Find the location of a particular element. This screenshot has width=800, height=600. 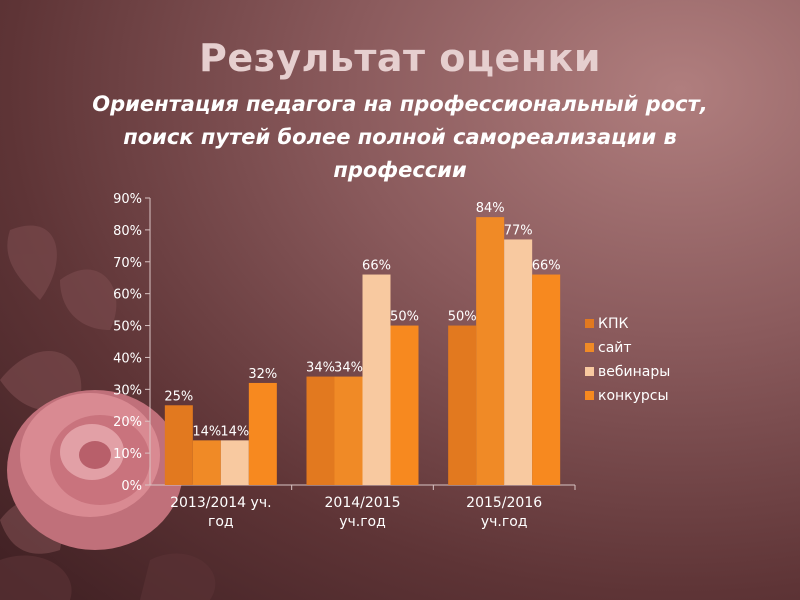

y-tick-label: 50% is located at coordinates (127, 327).